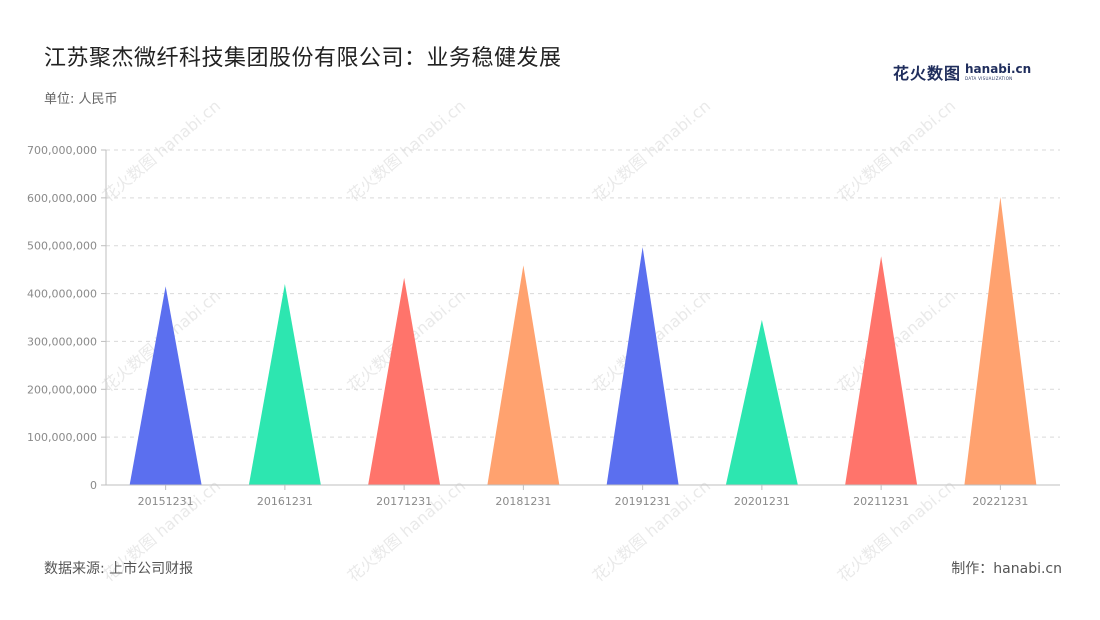 This screenshot has width=1100, height=620. What do you see at coordinates (1000, 501) in the screenshot?
I see `x-tick-label: 20221231` at bounding box center [1000, 501].